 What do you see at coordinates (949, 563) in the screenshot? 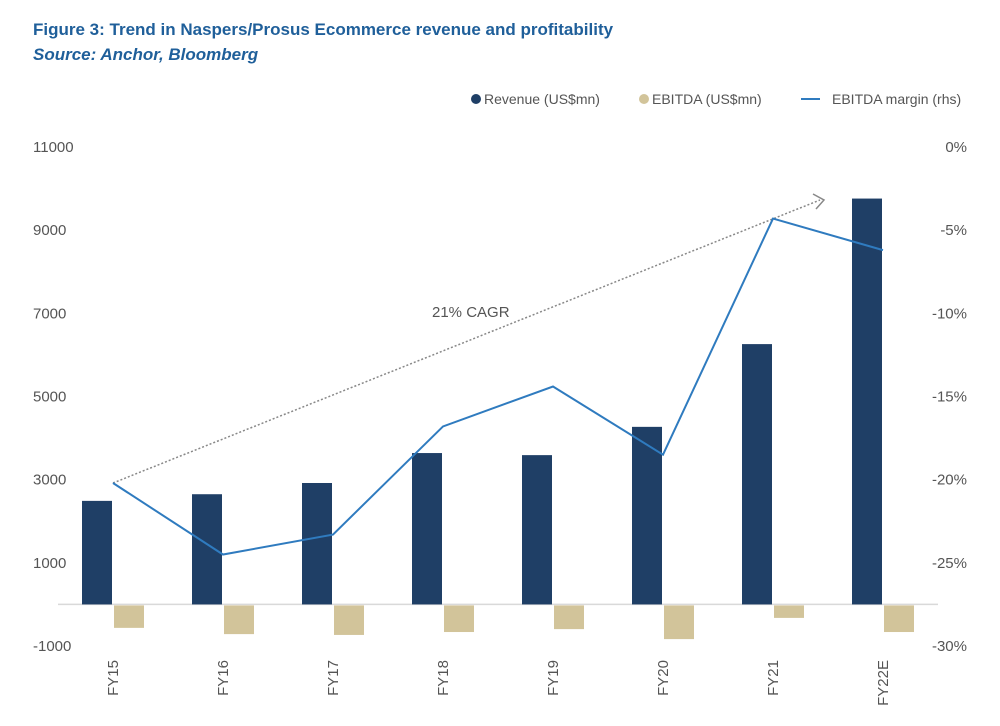
I see `y2-tick-label: -25%` at bounding box center [949, 563].